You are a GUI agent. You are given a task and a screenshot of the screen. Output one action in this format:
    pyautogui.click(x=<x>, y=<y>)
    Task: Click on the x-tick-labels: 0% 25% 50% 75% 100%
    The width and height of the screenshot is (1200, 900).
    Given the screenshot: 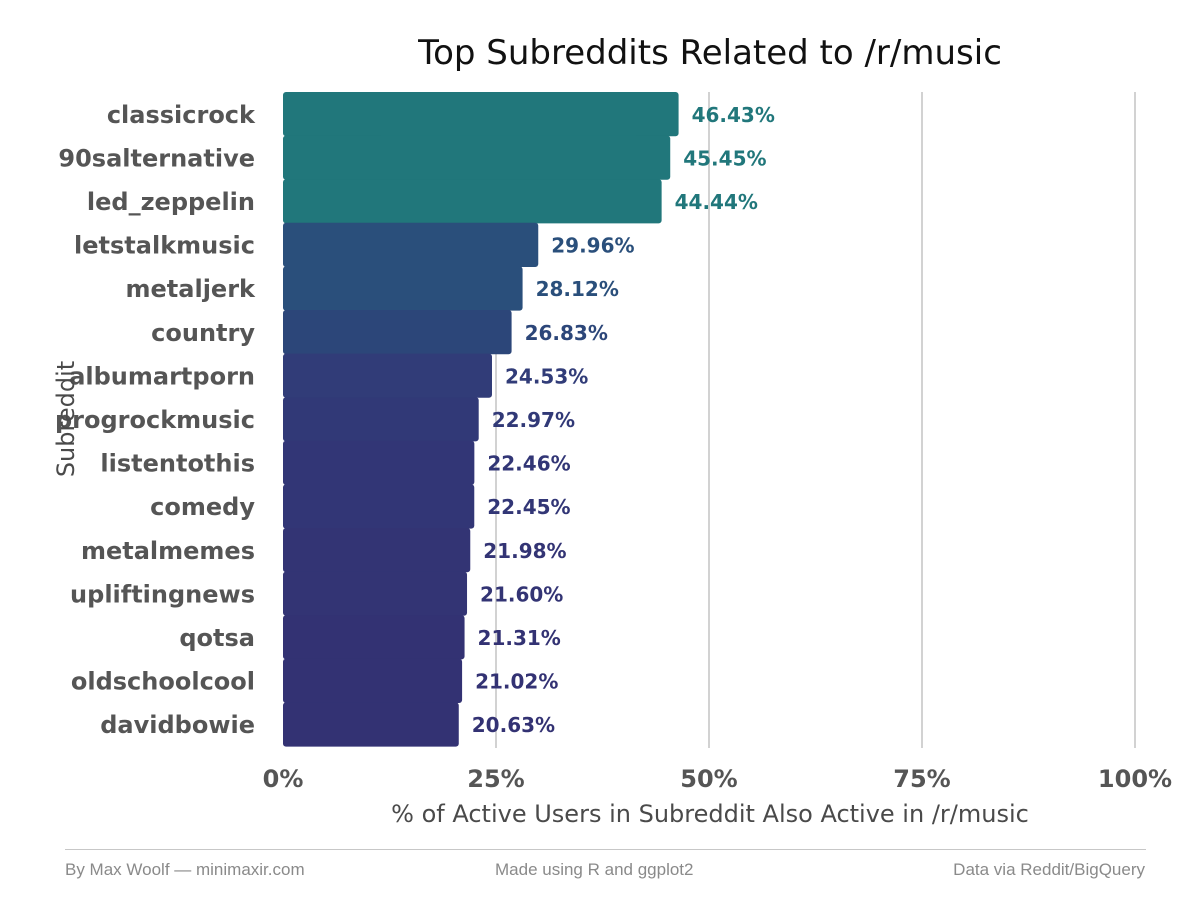 What is the action you would take?
    pyautogui.click(x=717, y=779)
    